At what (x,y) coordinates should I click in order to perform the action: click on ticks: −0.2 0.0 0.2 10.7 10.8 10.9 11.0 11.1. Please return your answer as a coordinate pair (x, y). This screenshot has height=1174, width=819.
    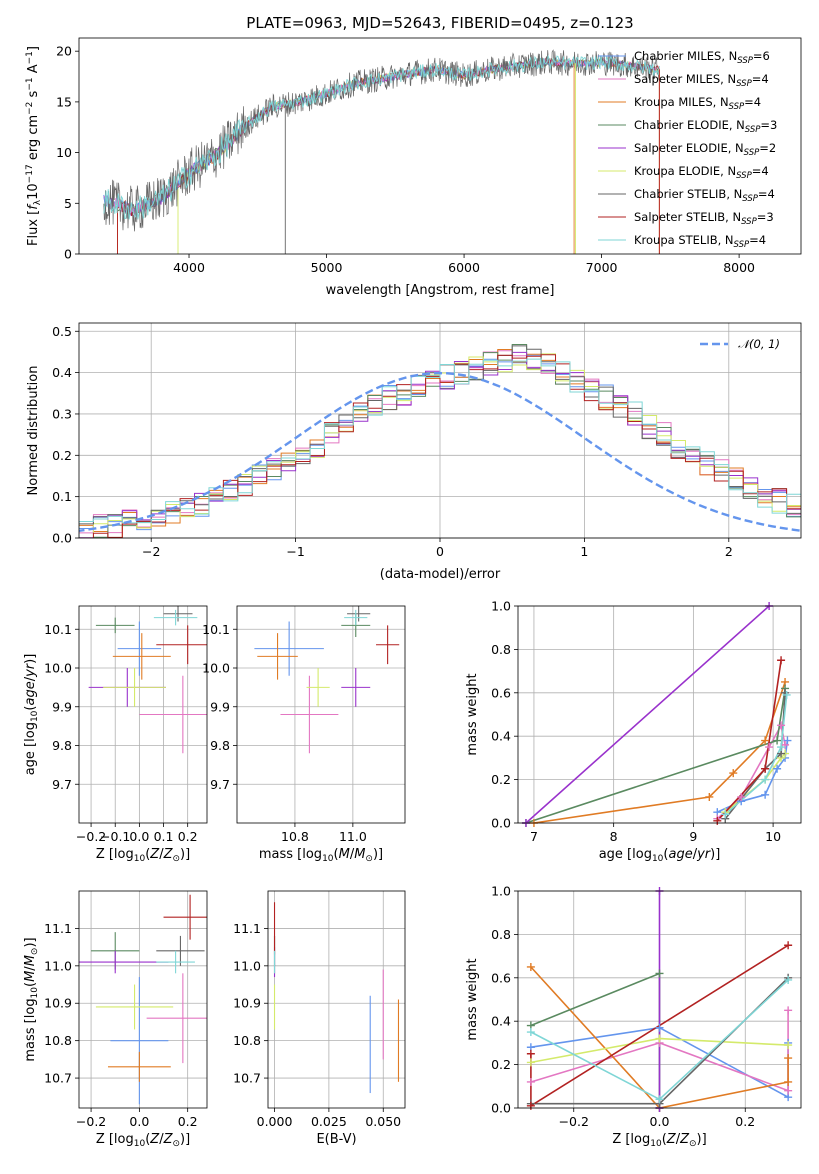
    Looking at the image, I should click on (120, 1025).